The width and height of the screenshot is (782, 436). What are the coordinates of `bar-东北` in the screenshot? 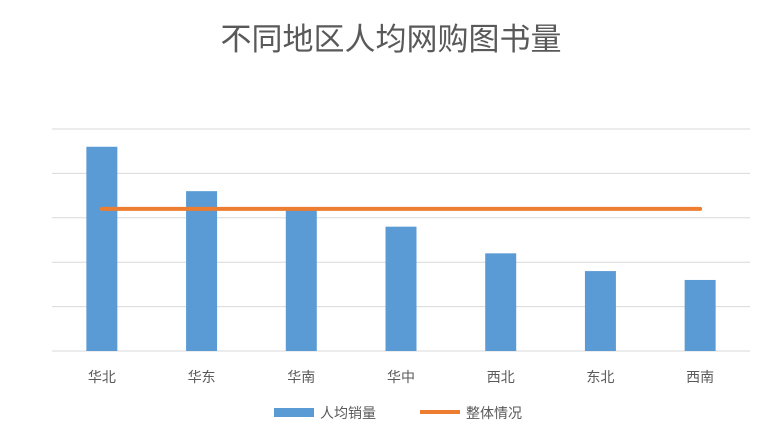 It's located at (600, 311).